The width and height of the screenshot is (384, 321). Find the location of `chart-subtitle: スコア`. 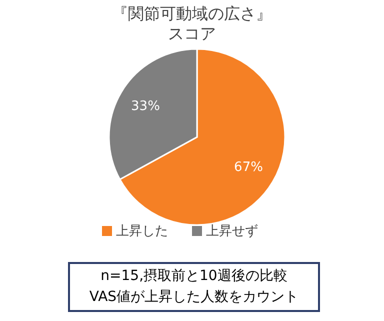

chart-subtitle: スコア is located at coordinates (192, 34).